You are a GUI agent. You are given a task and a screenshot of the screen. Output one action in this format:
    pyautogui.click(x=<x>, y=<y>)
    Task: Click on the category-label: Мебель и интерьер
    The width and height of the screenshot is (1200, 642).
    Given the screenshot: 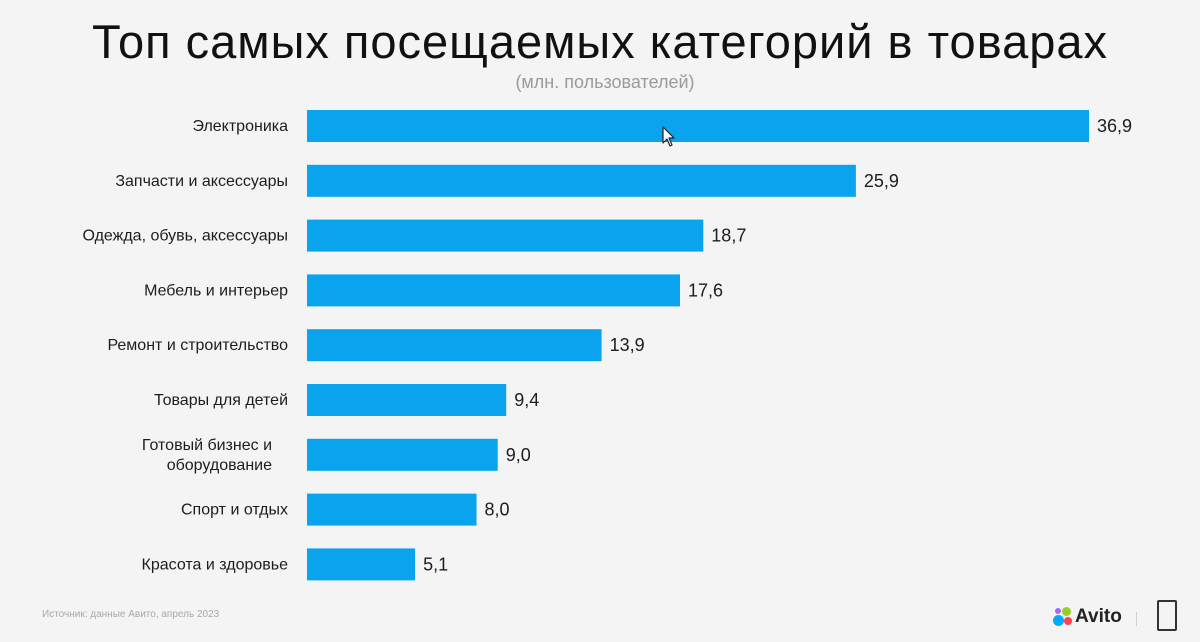 What is the action you would take?
    pyautogui.click(x=216, y=290)
    